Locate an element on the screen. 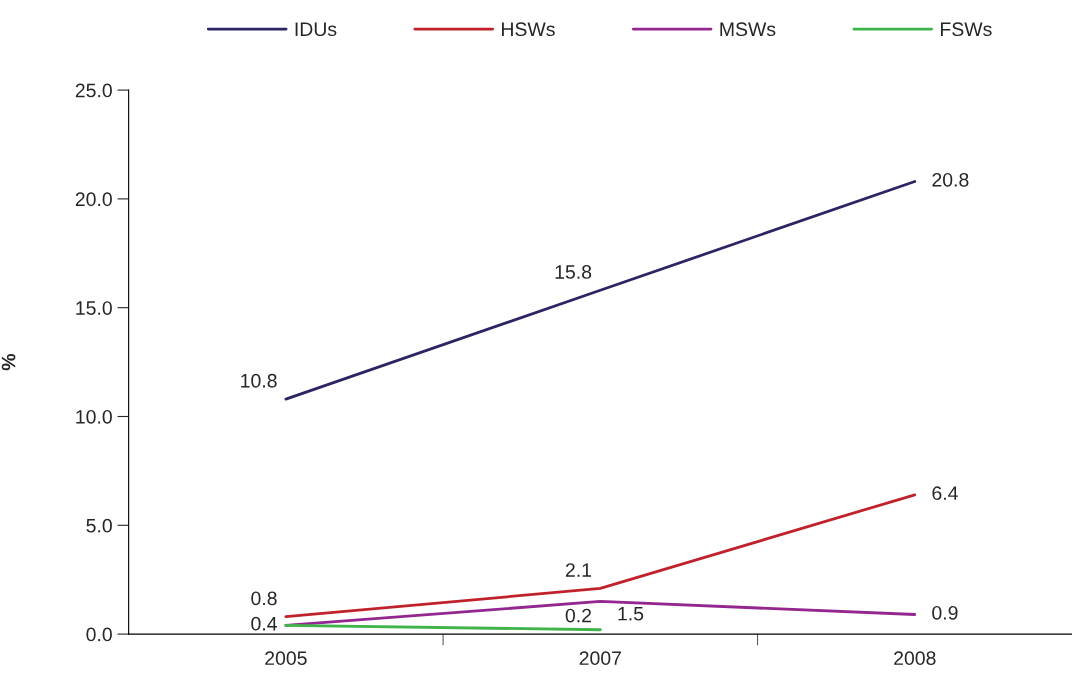  x-tick-label: 2005 is located at coordinates (286, 658).